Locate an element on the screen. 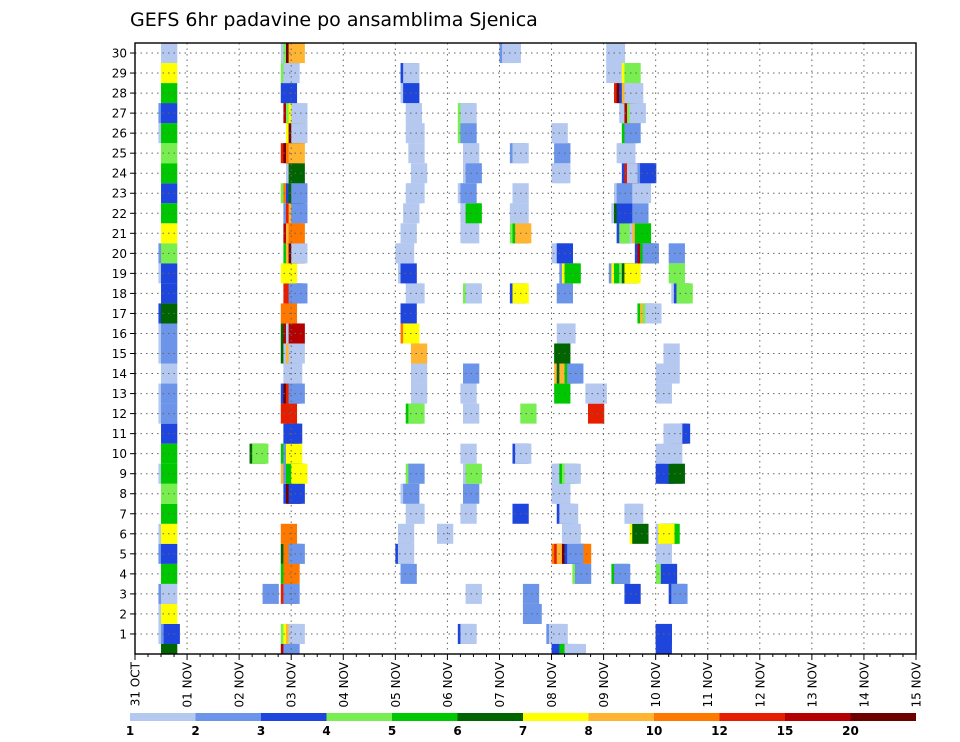  y-tick-label: 2 is located at coordinates (123, 614).